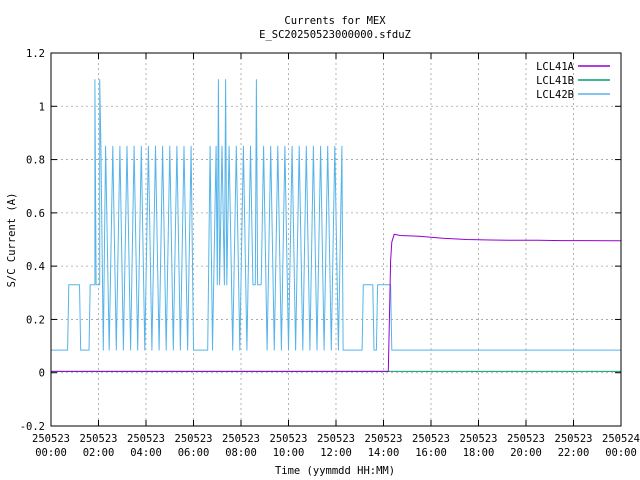  What do you see at coordinates (146, 453) in the screenshot?
I see `x-tick-time: 04:00` at bounding box center [146, 453].